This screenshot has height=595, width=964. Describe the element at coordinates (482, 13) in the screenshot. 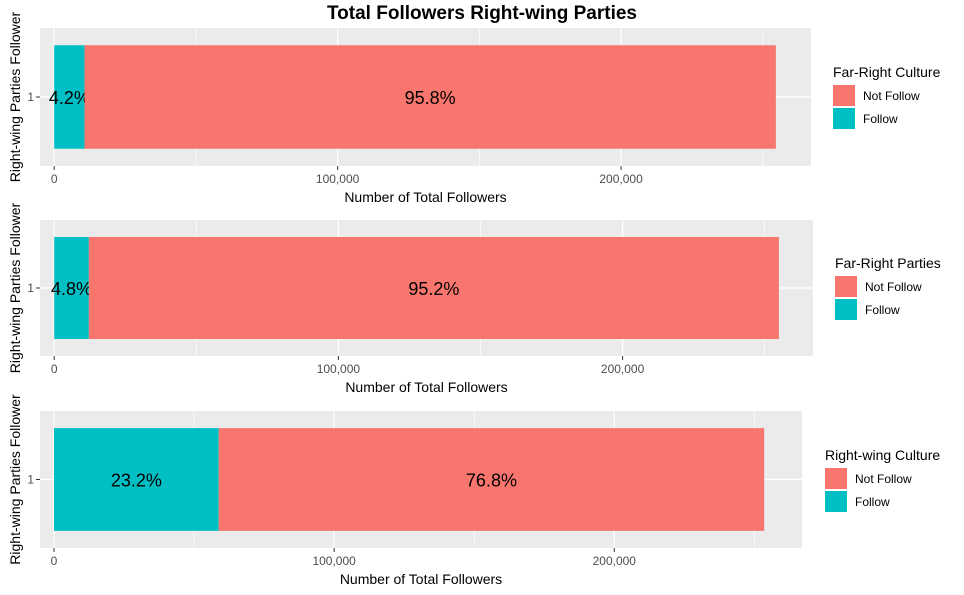

I see `chart-title: Total Followers Right-wing Parties` at that location.